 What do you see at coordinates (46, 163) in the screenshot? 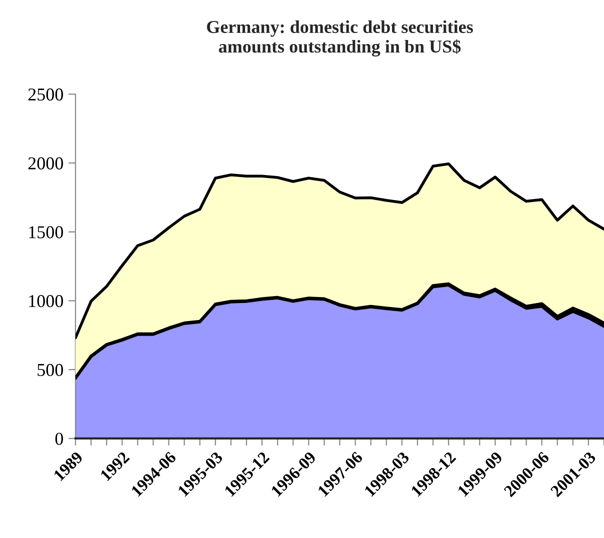
I see `y-tick-label: 2000` at bounding box center [46, 163].